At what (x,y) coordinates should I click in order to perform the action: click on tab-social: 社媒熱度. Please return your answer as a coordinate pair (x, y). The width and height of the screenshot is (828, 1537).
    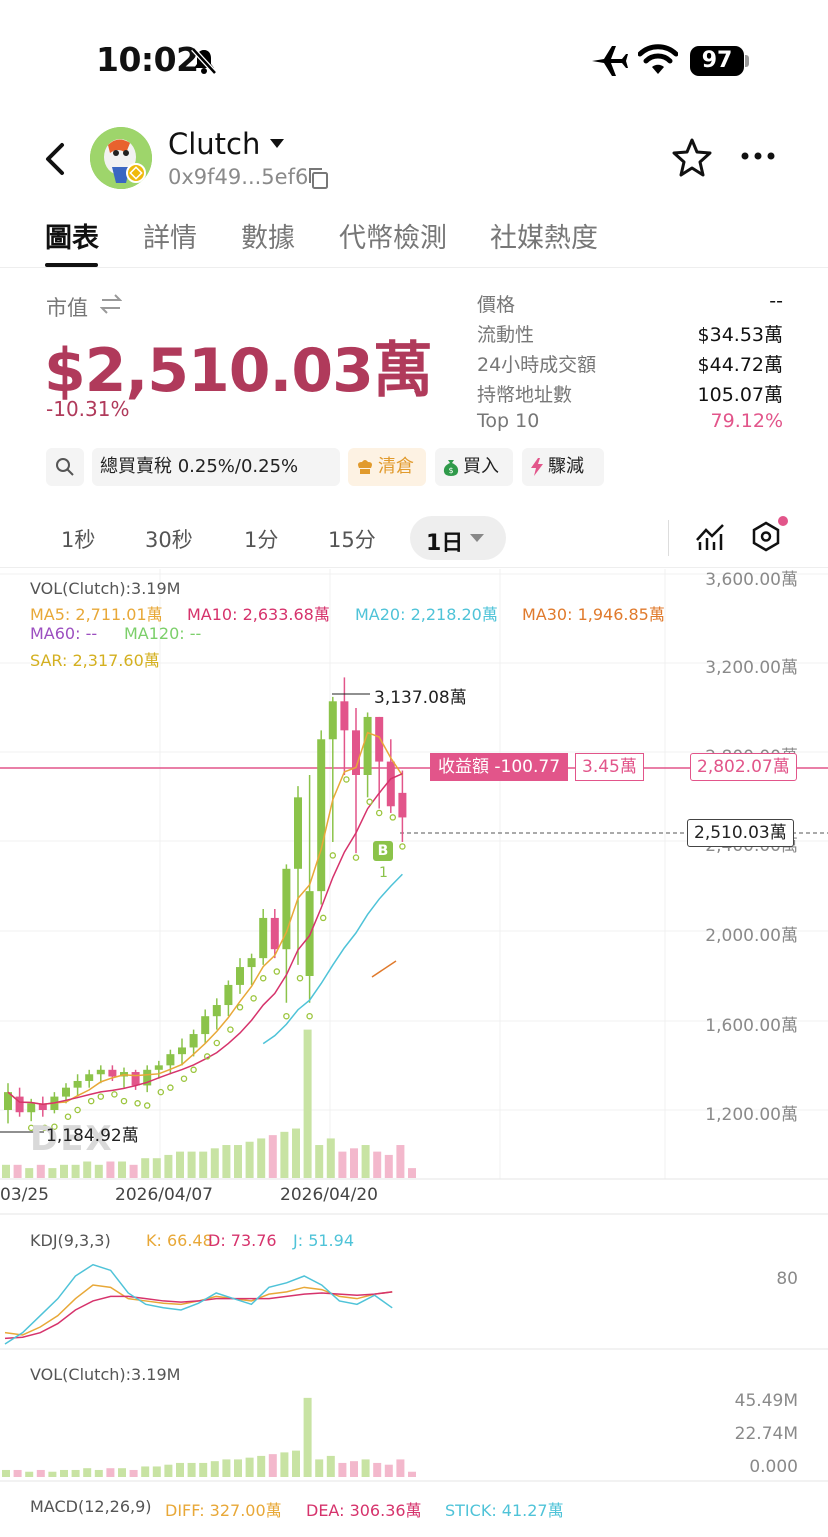
    Looking at the image, I should click on (544, 238).